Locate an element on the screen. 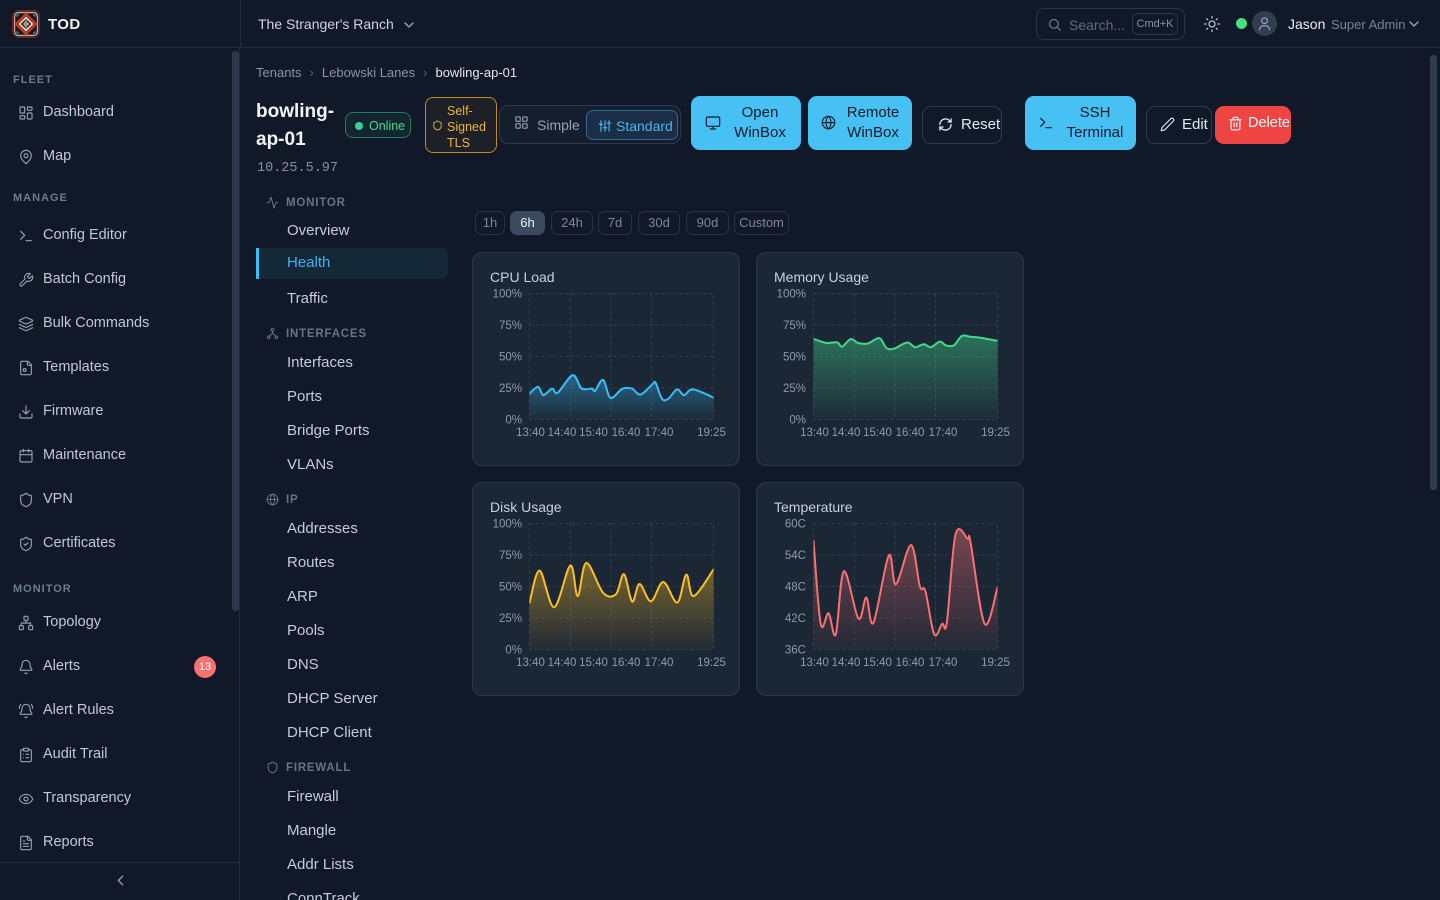 This screenshot has height=900, width=1440. svg-text: 54C is located at coordinates (795, 556).